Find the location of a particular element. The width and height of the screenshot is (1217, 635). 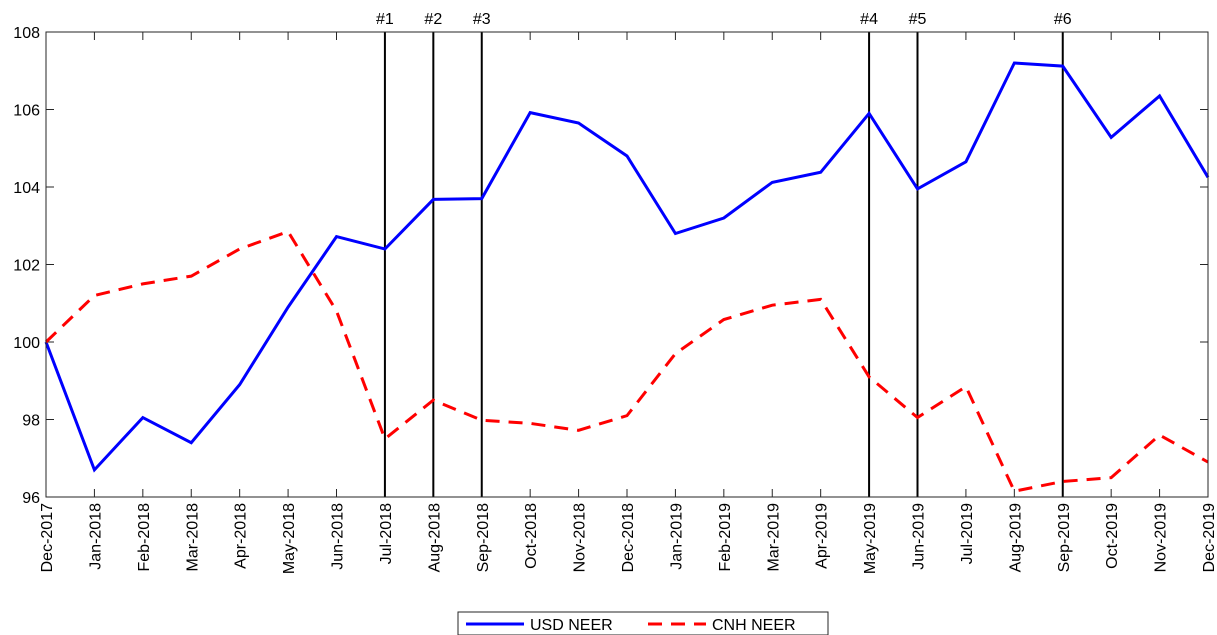

x-tick-label: Jun-2018 is located at coordinates (338, 536).